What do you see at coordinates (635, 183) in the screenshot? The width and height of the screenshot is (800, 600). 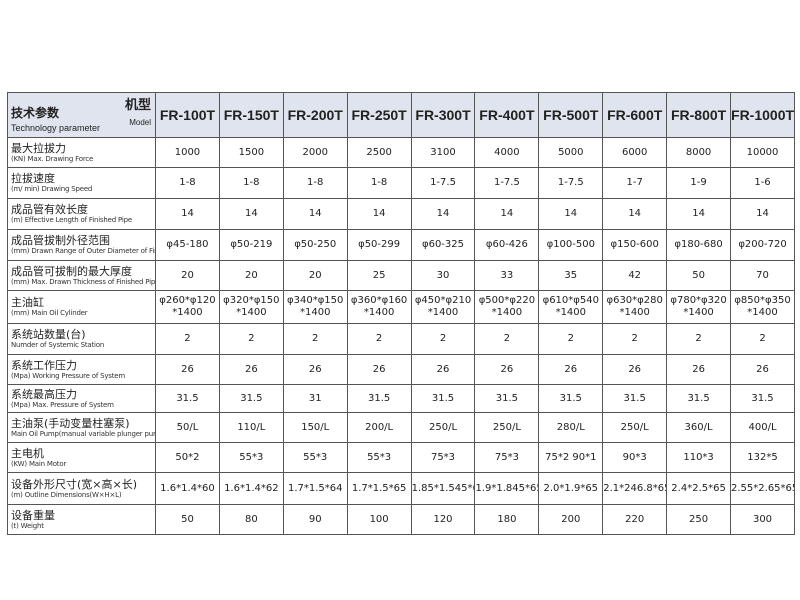 I see `value-cell: 1-7` at bounding box center [635, 183].